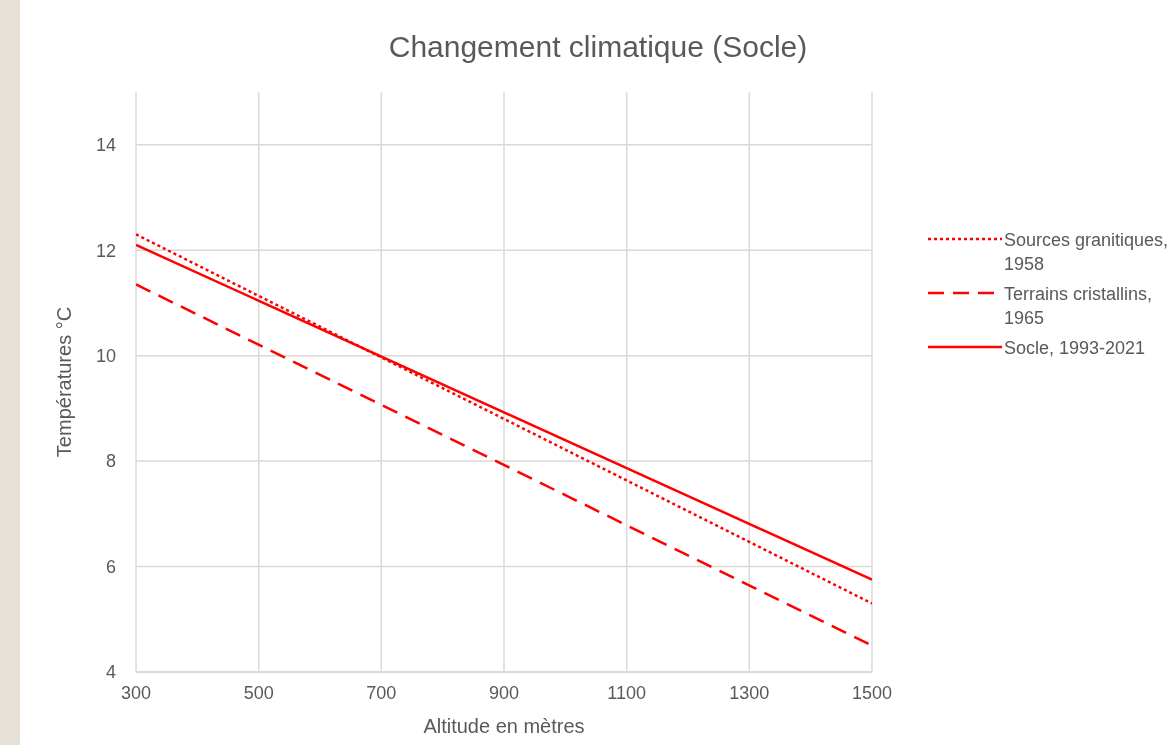 The width and height of the screenshot is (1176, 745). Describe the element at coordinates (749, 692) in the screenshot. I see `x-tick-label: 1300` at that location.